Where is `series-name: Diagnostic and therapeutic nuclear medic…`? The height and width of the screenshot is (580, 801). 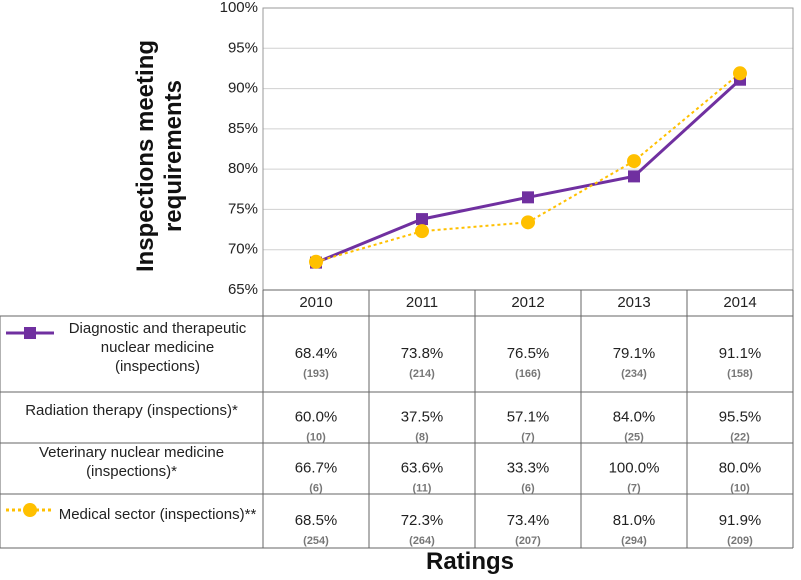
series-name: Diagnostic and therapeutic nuclear medic… is located at coordinates (157, 347).